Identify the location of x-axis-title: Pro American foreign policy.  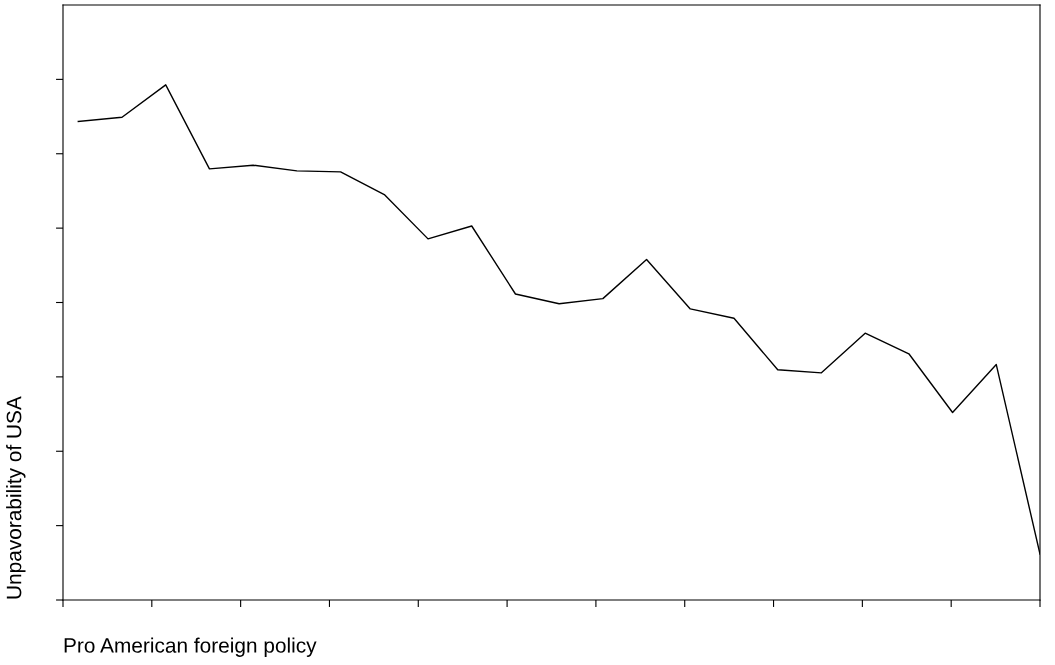
(190, 647).